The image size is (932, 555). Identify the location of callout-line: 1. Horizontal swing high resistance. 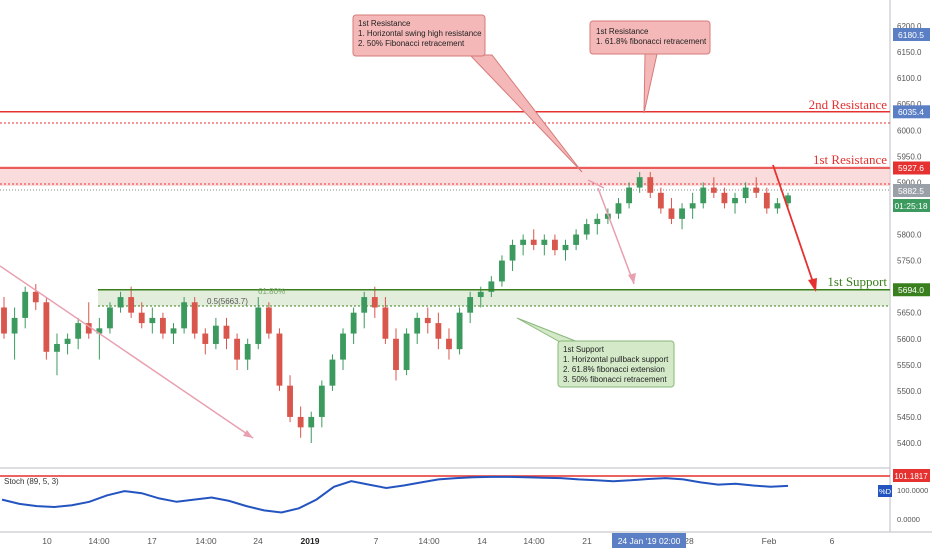
(420, 33).